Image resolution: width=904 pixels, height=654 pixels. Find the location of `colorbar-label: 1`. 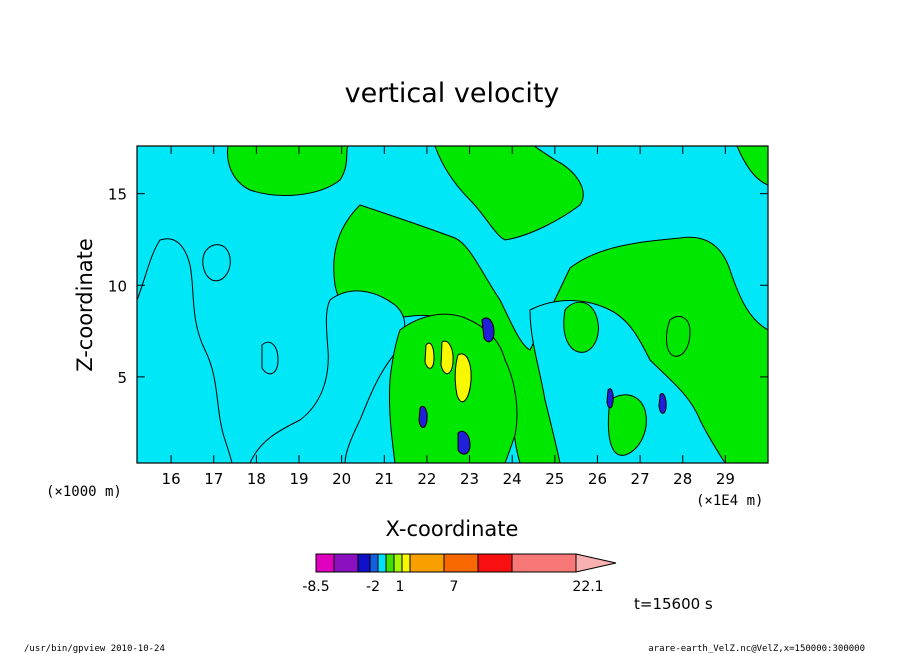

colorbar-label: 1 is located at coordinates (400, 587).